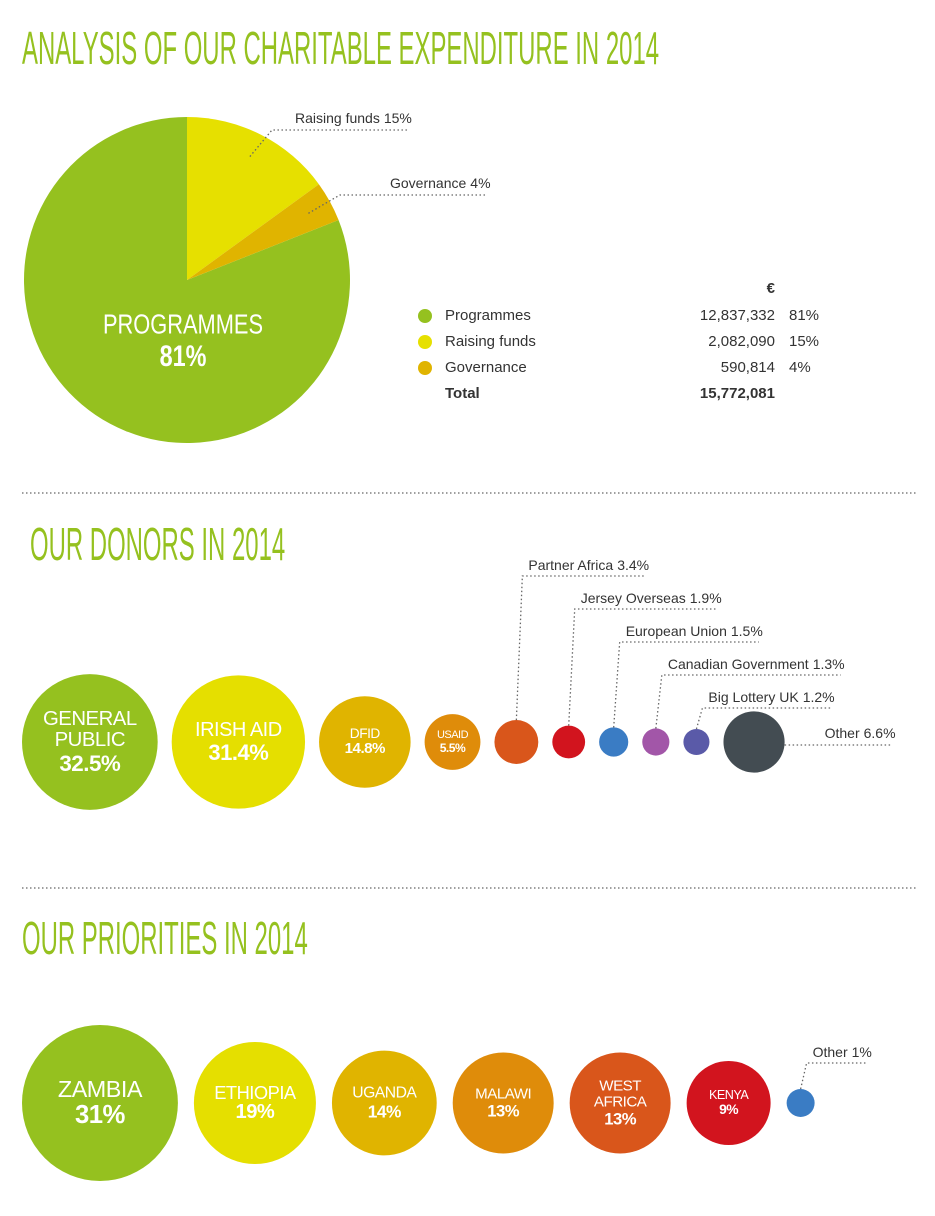  What do you see at coordinates (829, 664) in the screenshot?
I see `callout-value: 1.3%` at bounding box center [829, 664].